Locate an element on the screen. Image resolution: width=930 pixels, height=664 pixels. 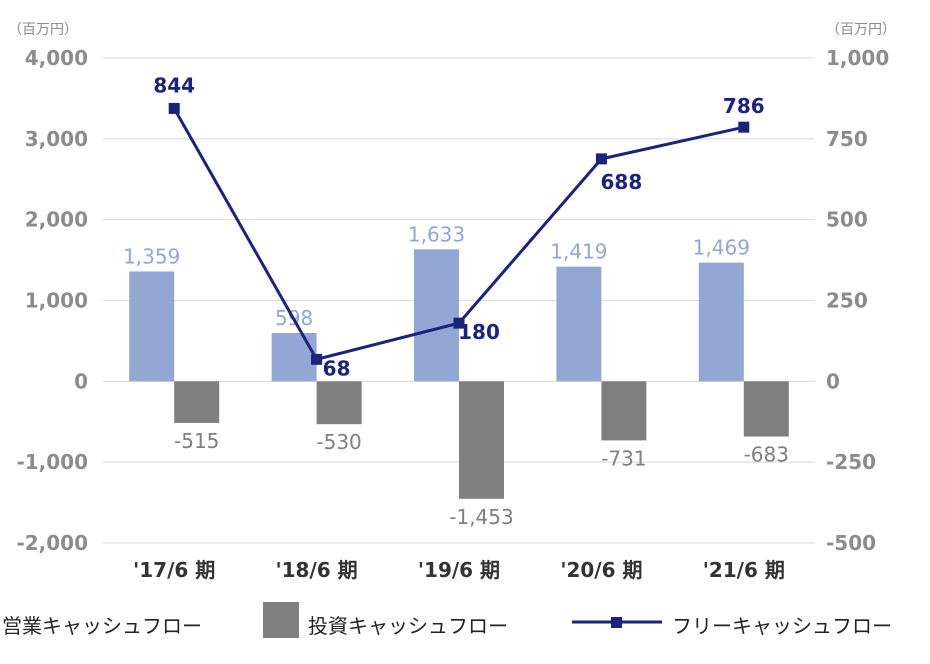
category-label: '21/6 期 is located at coordinates (744, 570).